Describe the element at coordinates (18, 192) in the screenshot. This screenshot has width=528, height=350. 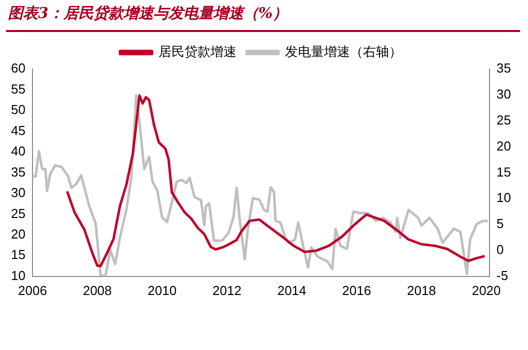
I see `y-tick-label: 30` at that location.